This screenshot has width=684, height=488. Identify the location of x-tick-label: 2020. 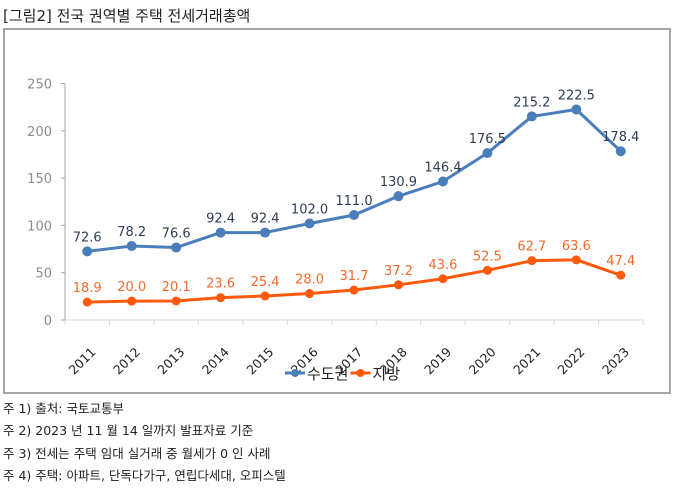
(482, 360).